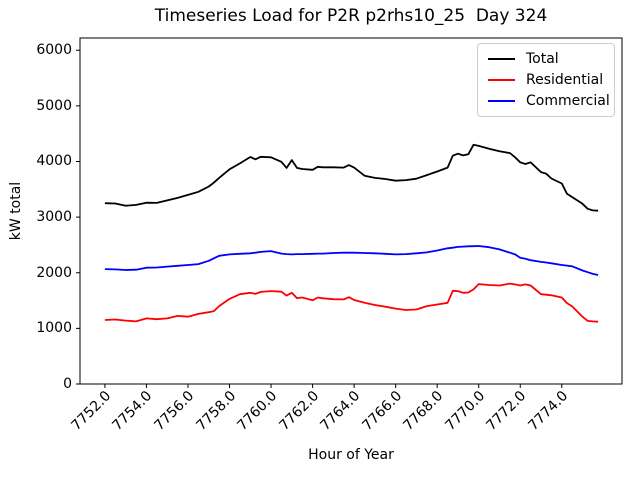  What do you see at coordinates (351, 302) in the screenshot?
I see `series-line-residential` at bounding box center [351, 302].